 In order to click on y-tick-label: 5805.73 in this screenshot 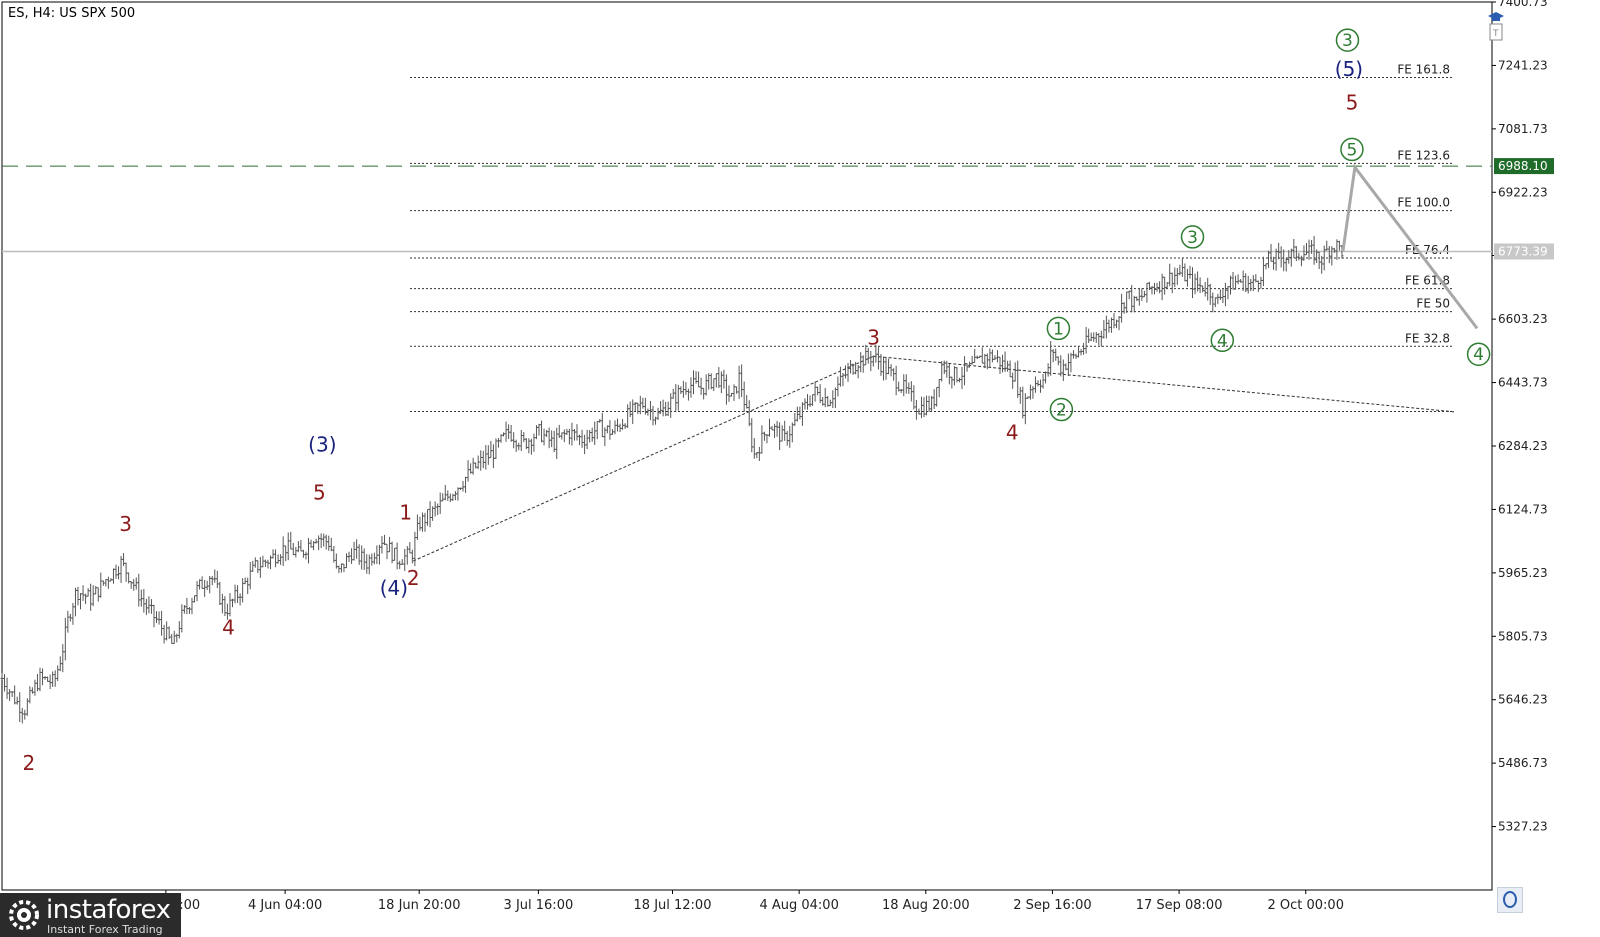, I will do `click(1523, 636)`.